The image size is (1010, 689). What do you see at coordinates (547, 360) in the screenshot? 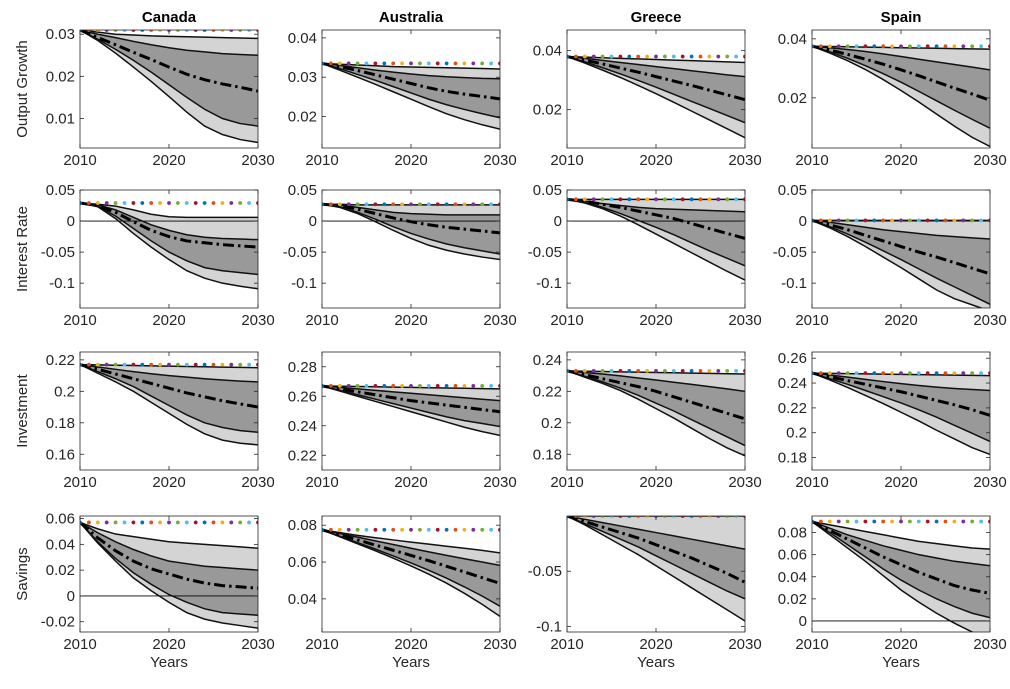
I see `y-tick-label: 0.24` at bounding box center [547, 360].